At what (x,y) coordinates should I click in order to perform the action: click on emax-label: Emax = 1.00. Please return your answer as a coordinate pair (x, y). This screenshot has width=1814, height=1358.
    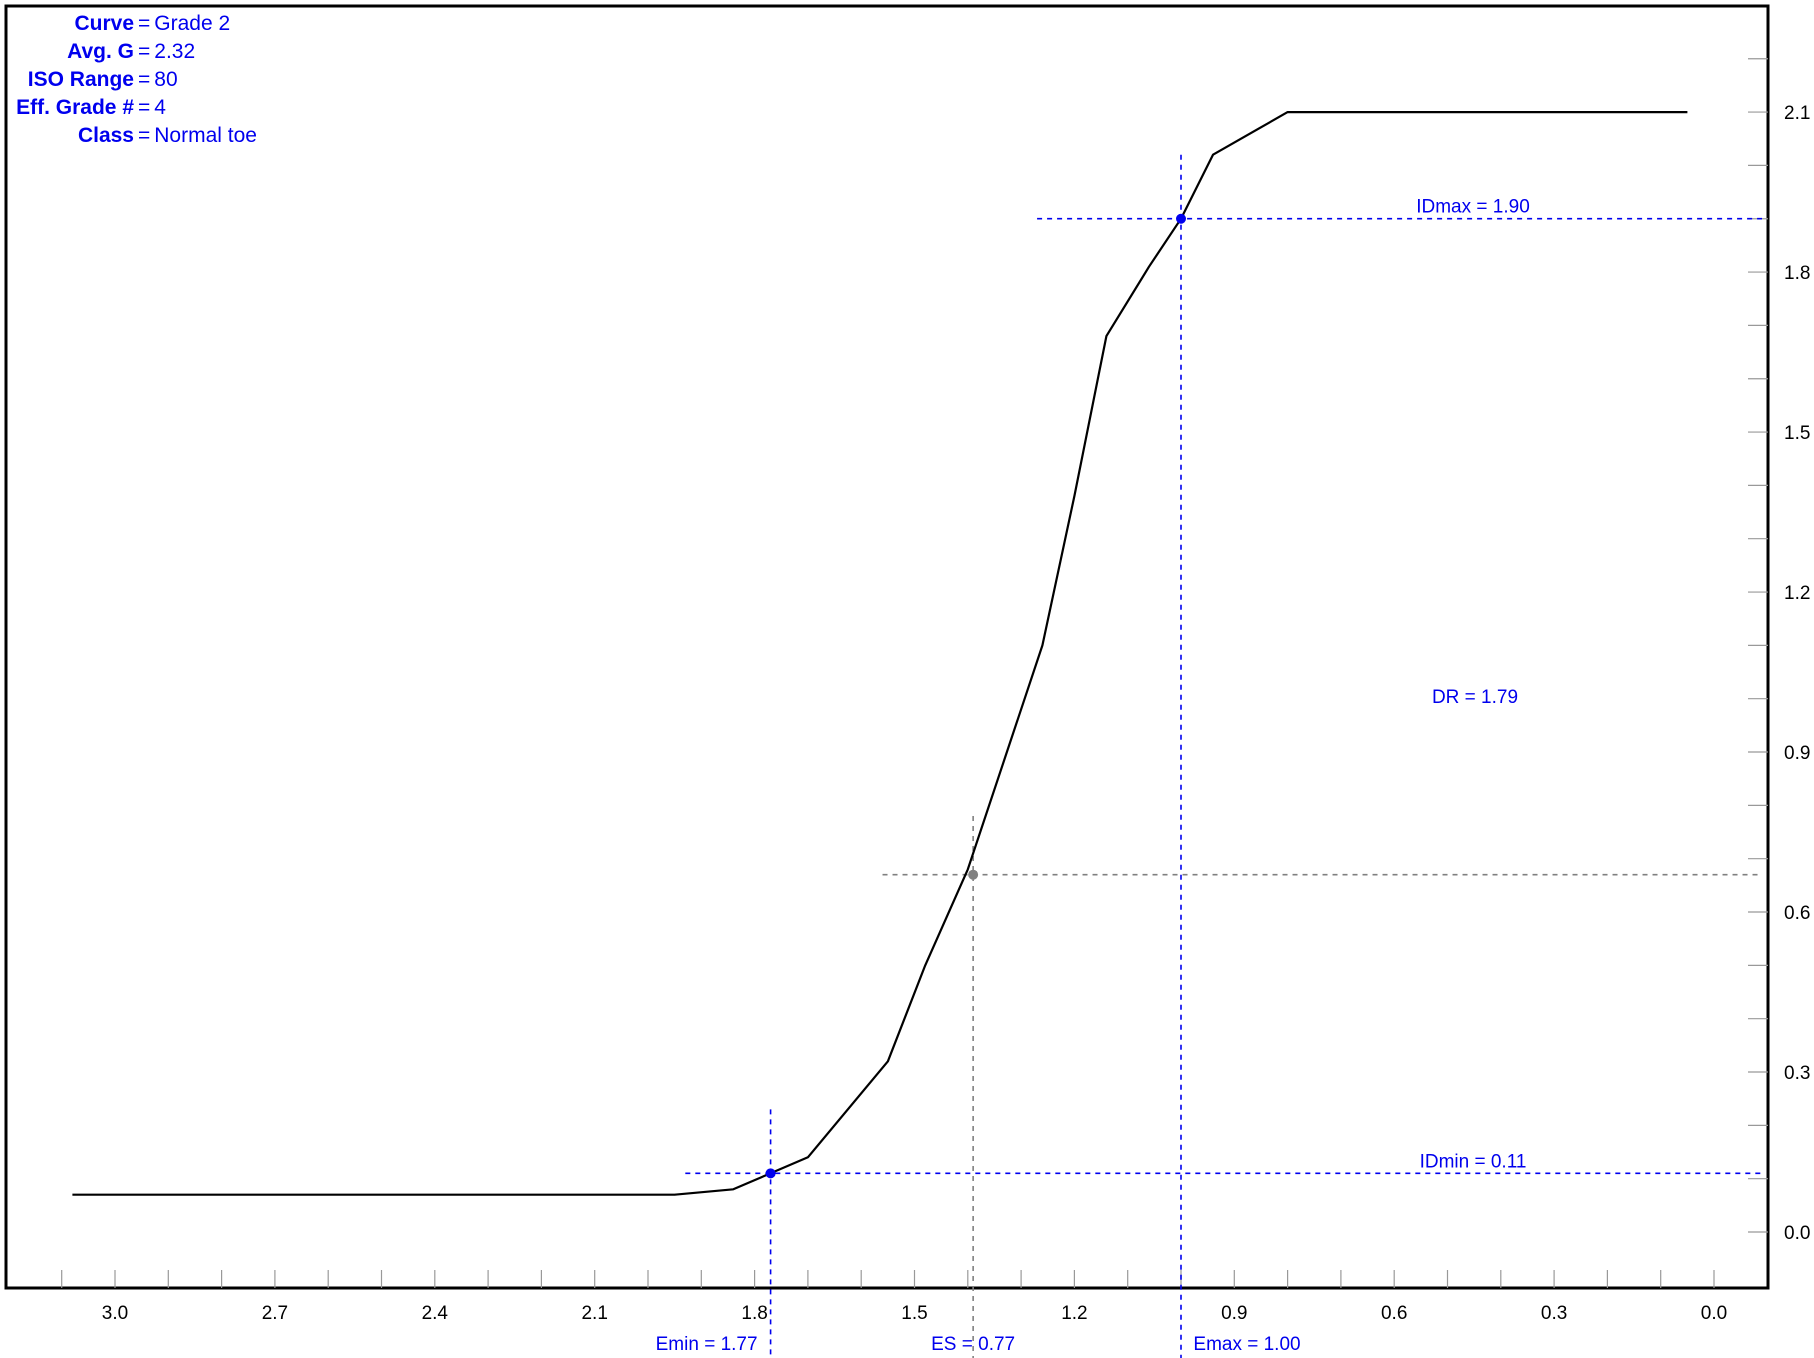
    Looking at the image, I should click on (1246, 1344).